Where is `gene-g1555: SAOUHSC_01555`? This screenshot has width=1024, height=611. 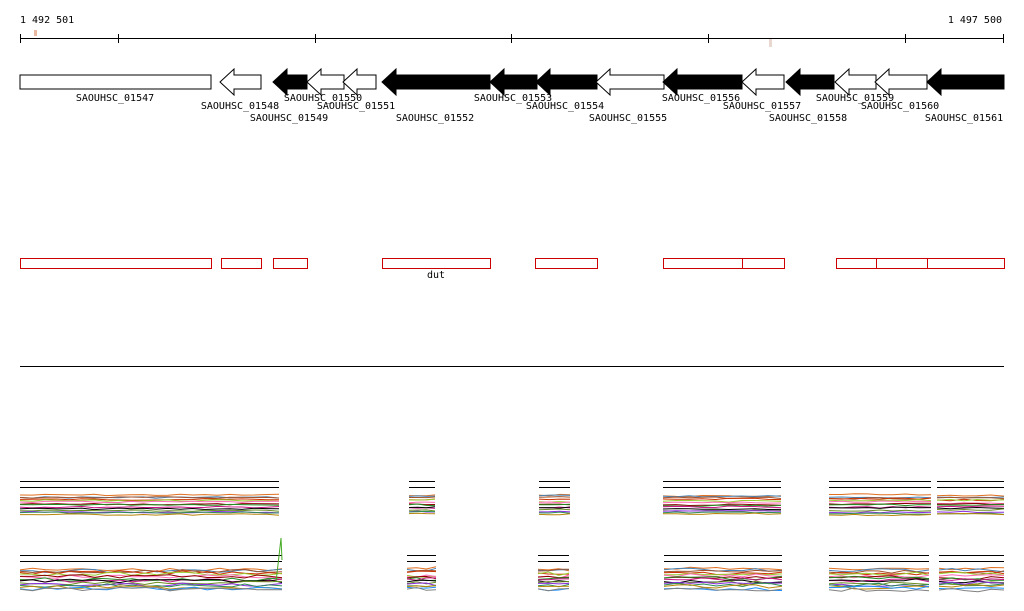
gene-g1555: SAOUHSC_01555 is located at coordinates (628, 95).